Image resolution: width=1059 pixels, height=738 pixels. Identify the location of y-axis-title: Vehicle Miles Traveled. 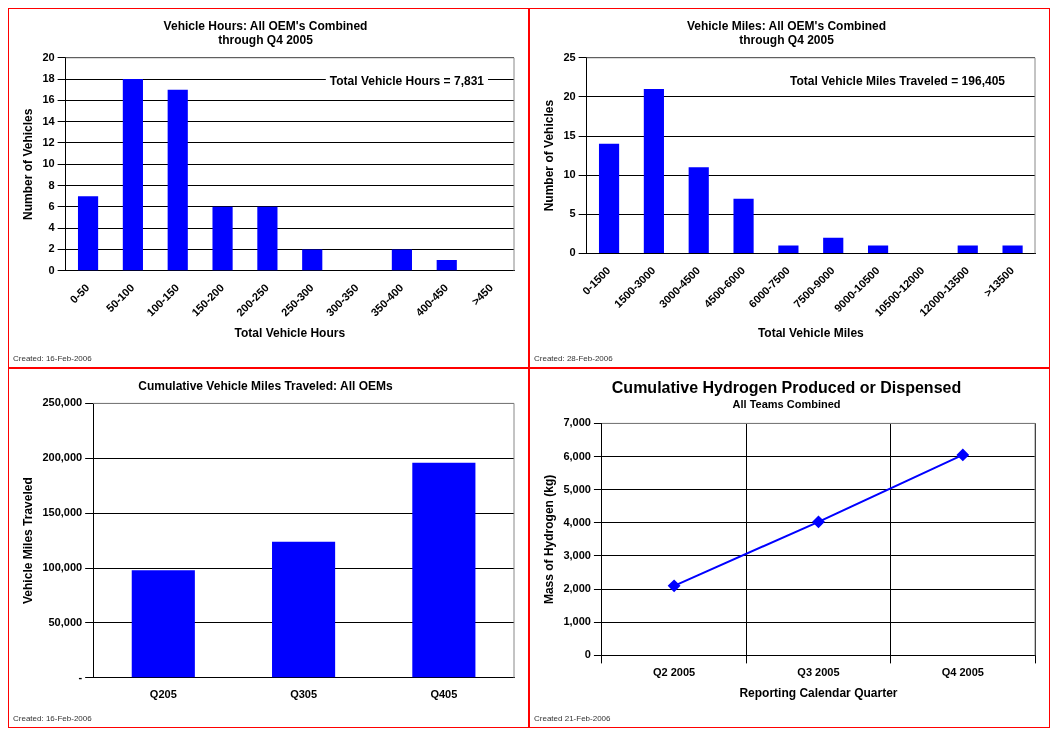
(27, 540).